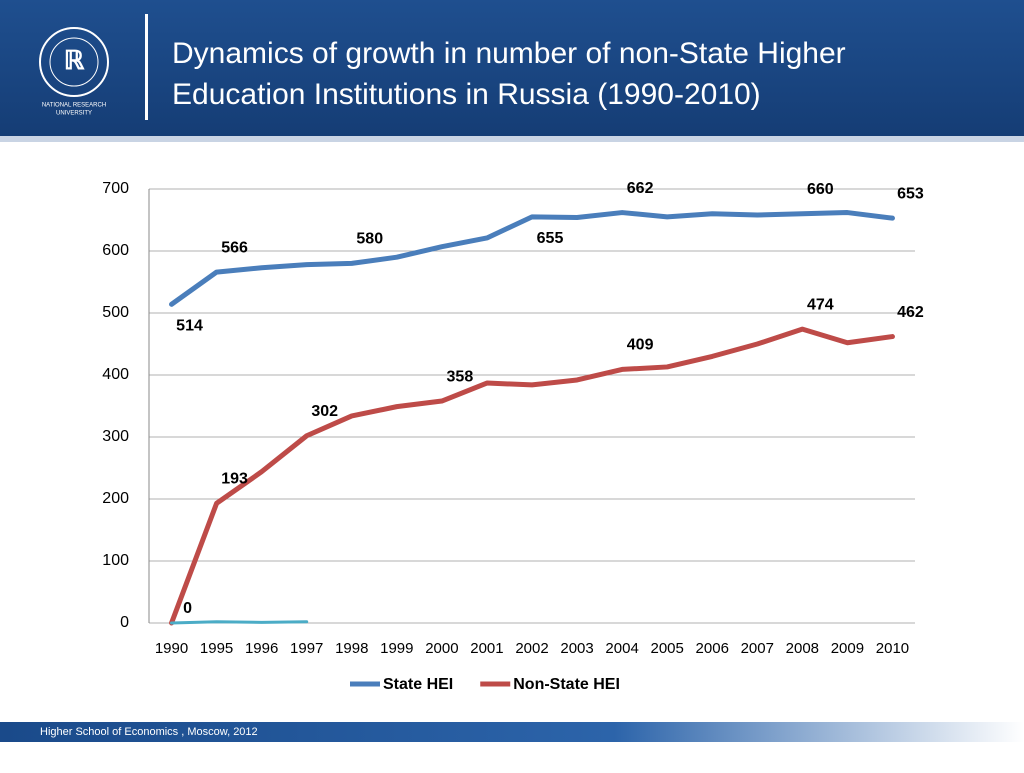 This screenshot has height=773, width=1024. I want to click on data-label: 462, so click(910, 312).